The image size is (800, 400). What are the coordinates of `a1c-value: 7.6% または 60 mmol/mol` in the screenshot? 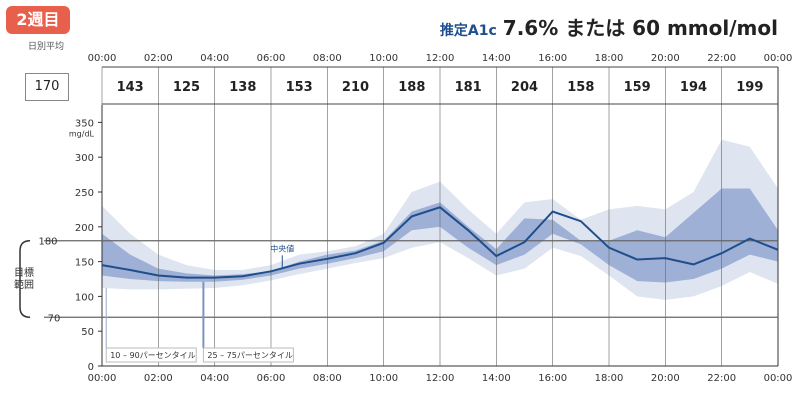 It's located at (640, 28).